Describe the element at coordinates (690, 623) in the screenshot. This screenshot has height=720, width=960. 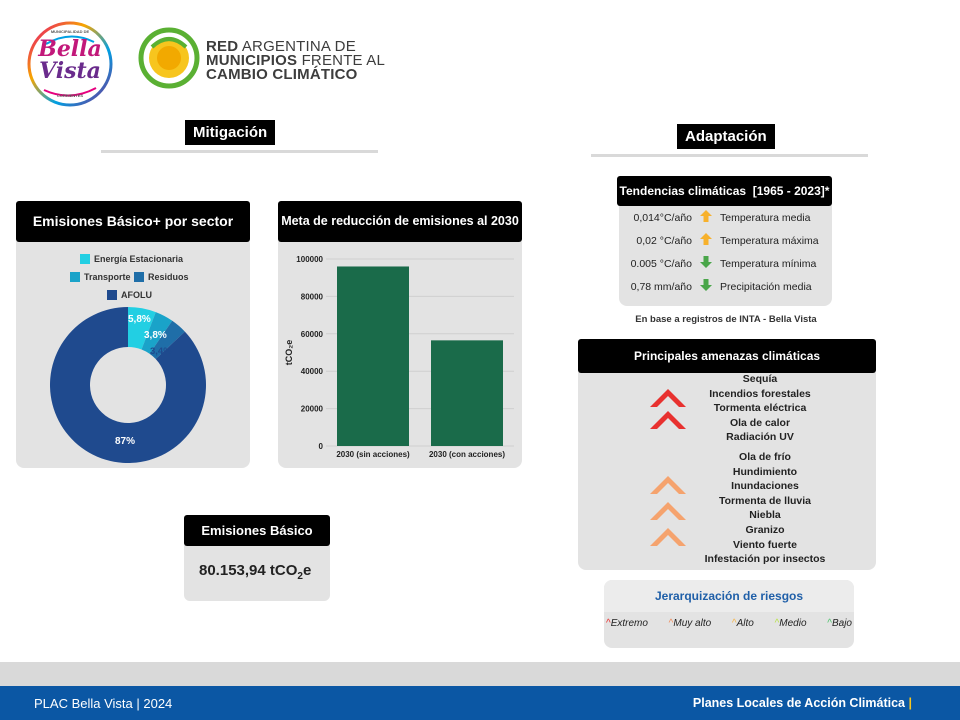
I see `risk-level-very-high: ^Muy alto` at that location.